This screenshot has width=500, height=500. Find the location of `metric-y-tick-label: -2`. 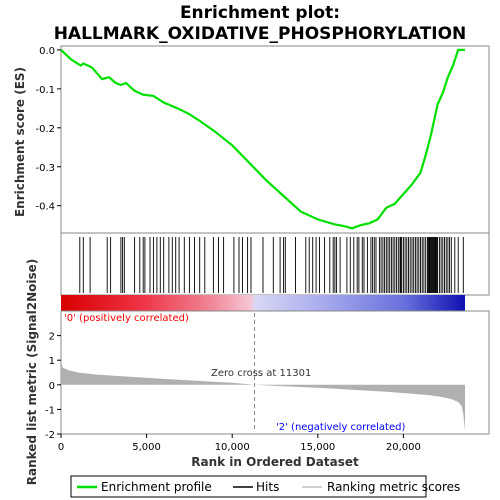

metric-y-tick-label: -2 is located at coordinates (50, 435).